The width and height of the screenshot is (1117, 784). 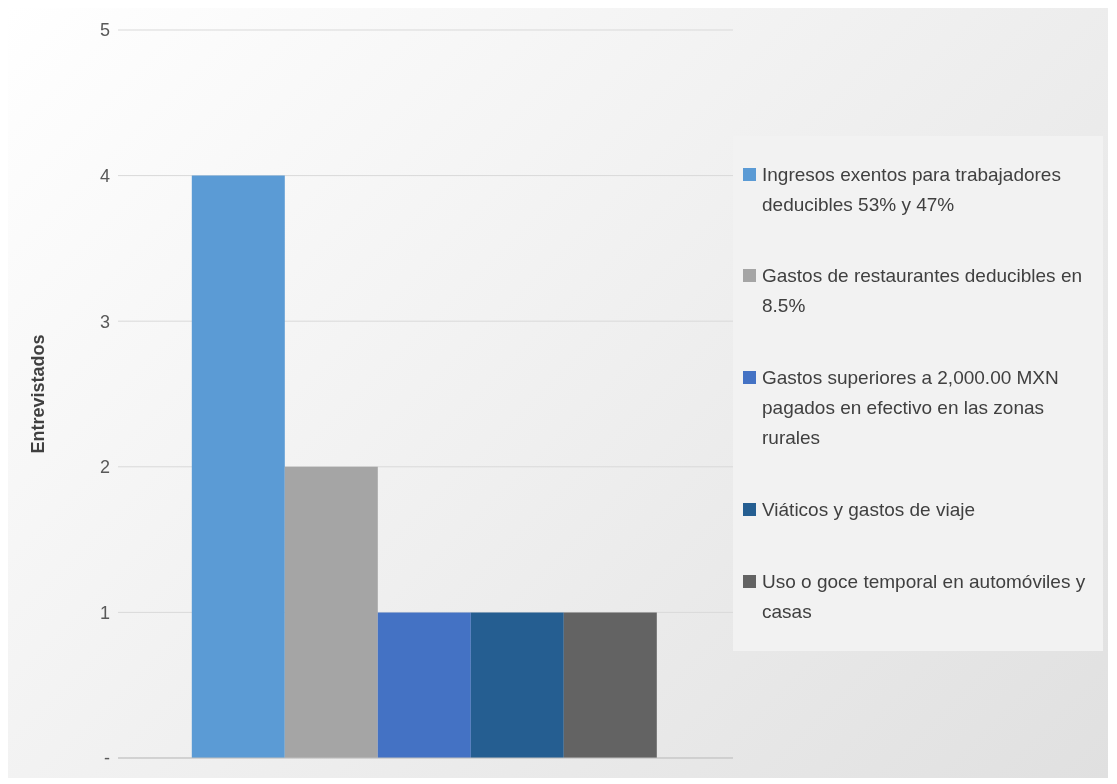 I want to click on legend-label: Ingresos exentos para trabajadores deducibles 53% y 47%, so click(x=912, y=189).